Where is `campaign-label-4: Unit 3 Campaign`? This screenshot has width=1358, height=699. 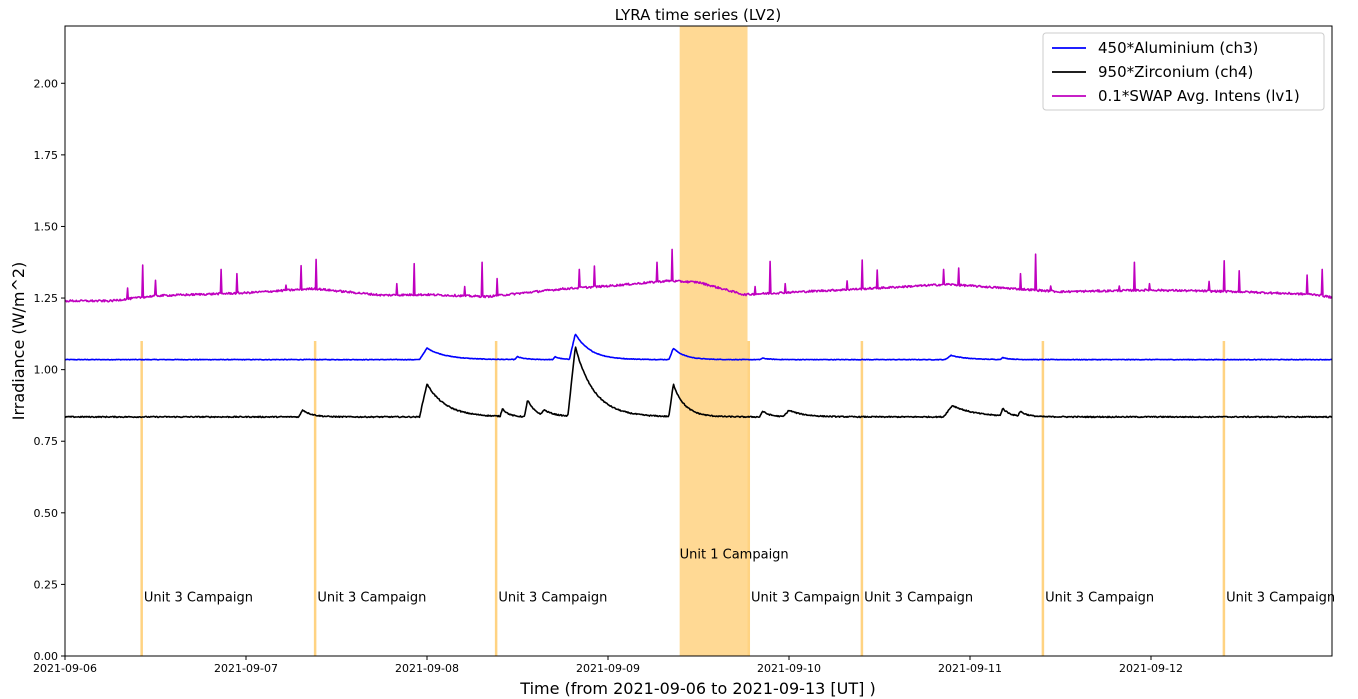
campaign-label-4: Unit 3 Campaign is located at coordinates (805, 598).